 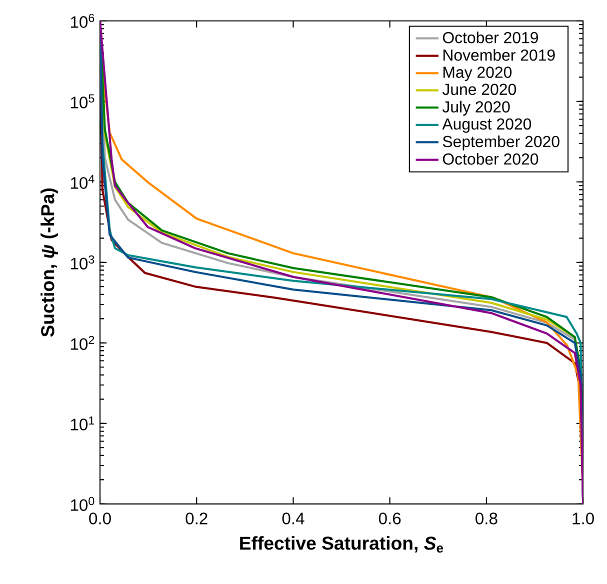 I want to click on y-tick-label: 10$^{6}$, so click(x=82, y=21).